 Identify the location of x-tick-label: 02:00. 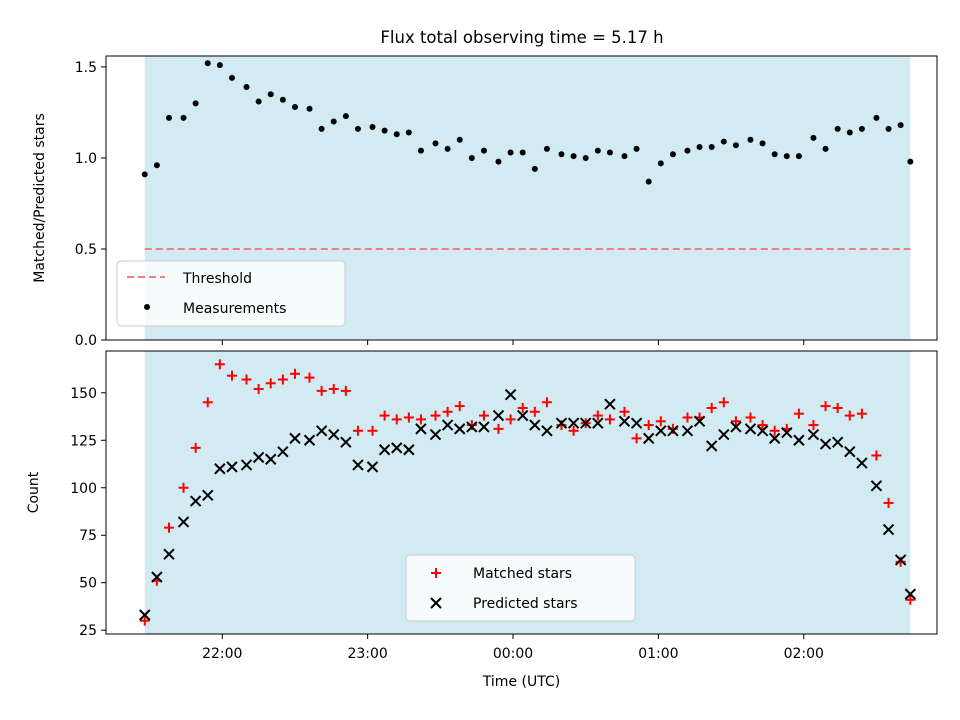
(804, 654).